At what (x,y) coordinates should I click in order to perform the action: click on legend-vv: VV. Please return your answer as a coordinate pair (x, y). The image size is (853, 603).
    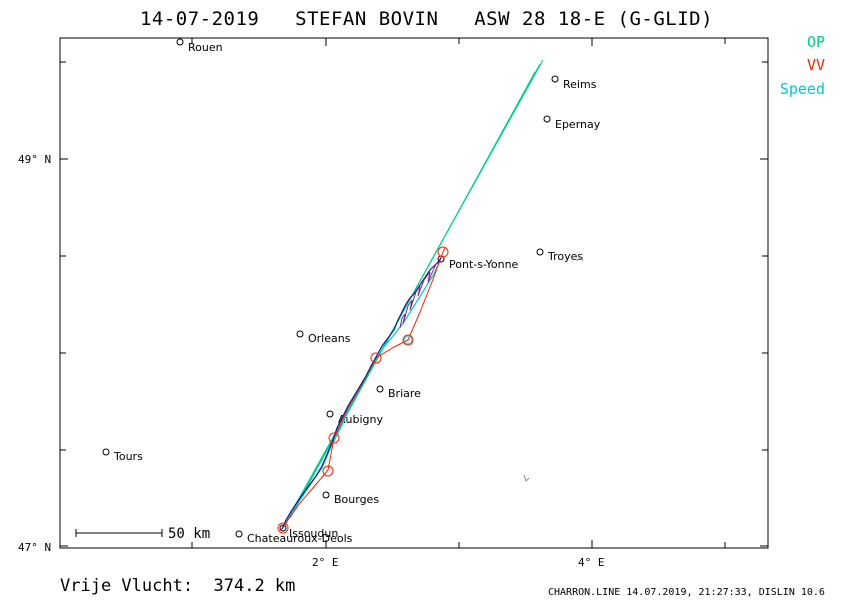
    Looking at the image, I should click on (815, 65).